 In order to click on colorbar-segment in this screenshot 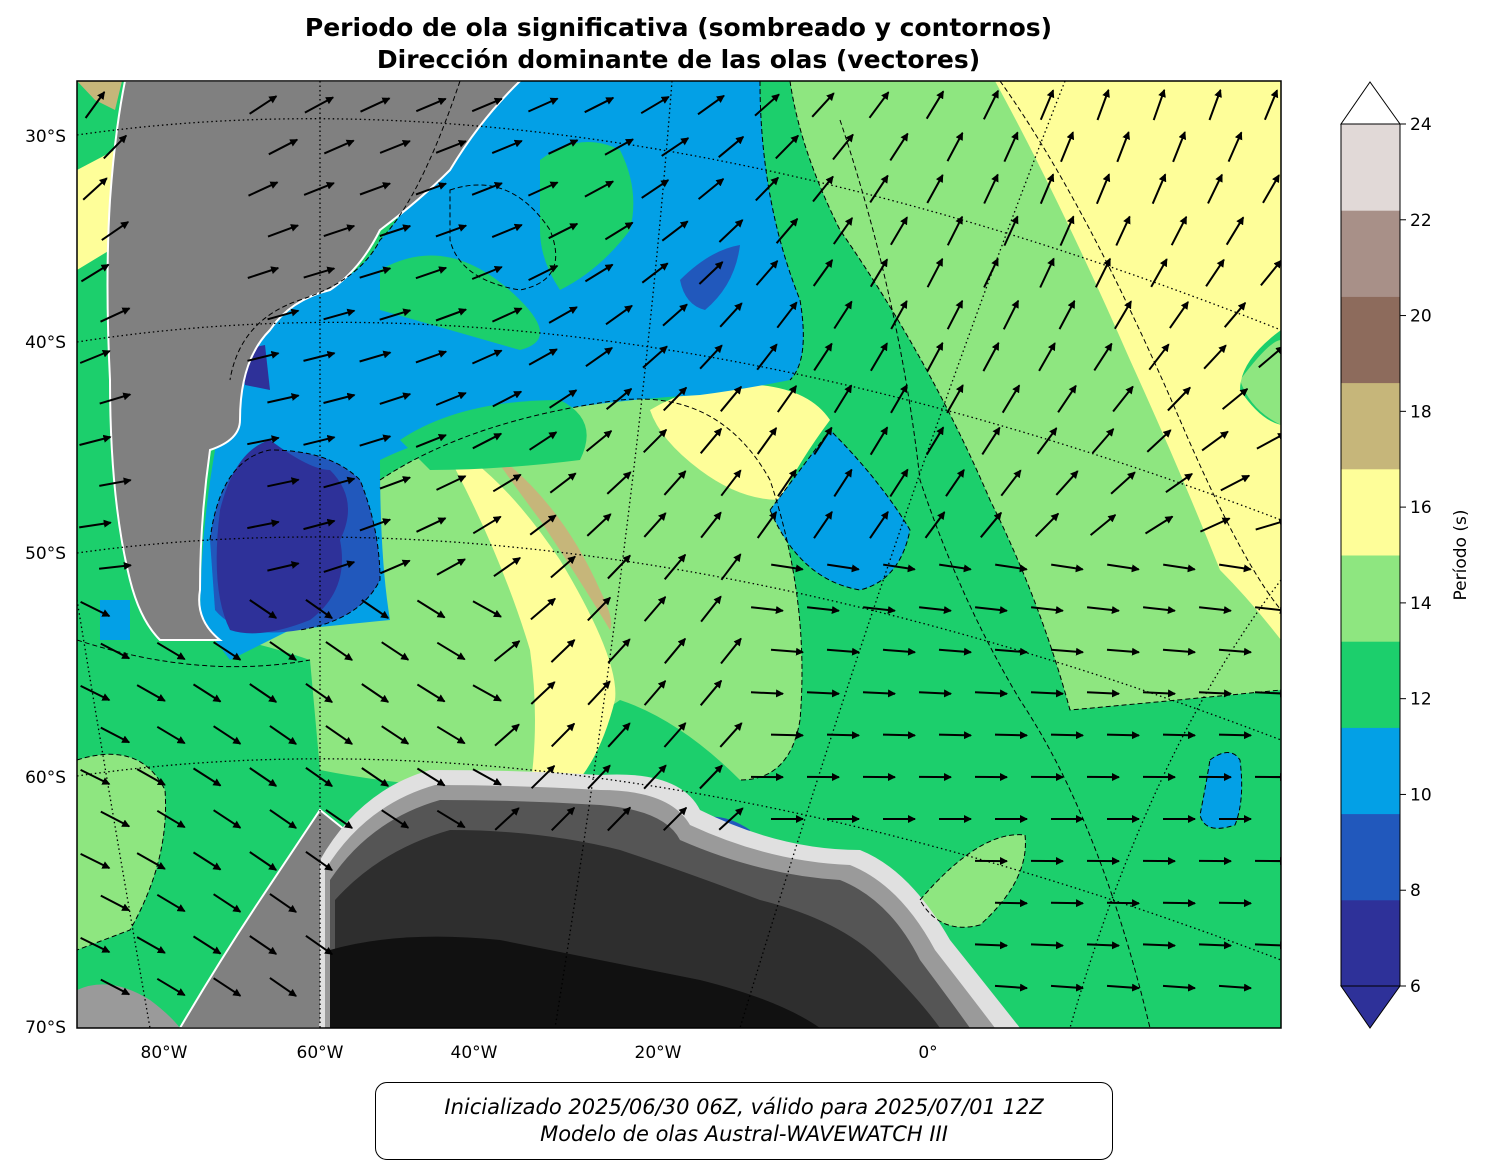, I will do `click(1370, 512)`.